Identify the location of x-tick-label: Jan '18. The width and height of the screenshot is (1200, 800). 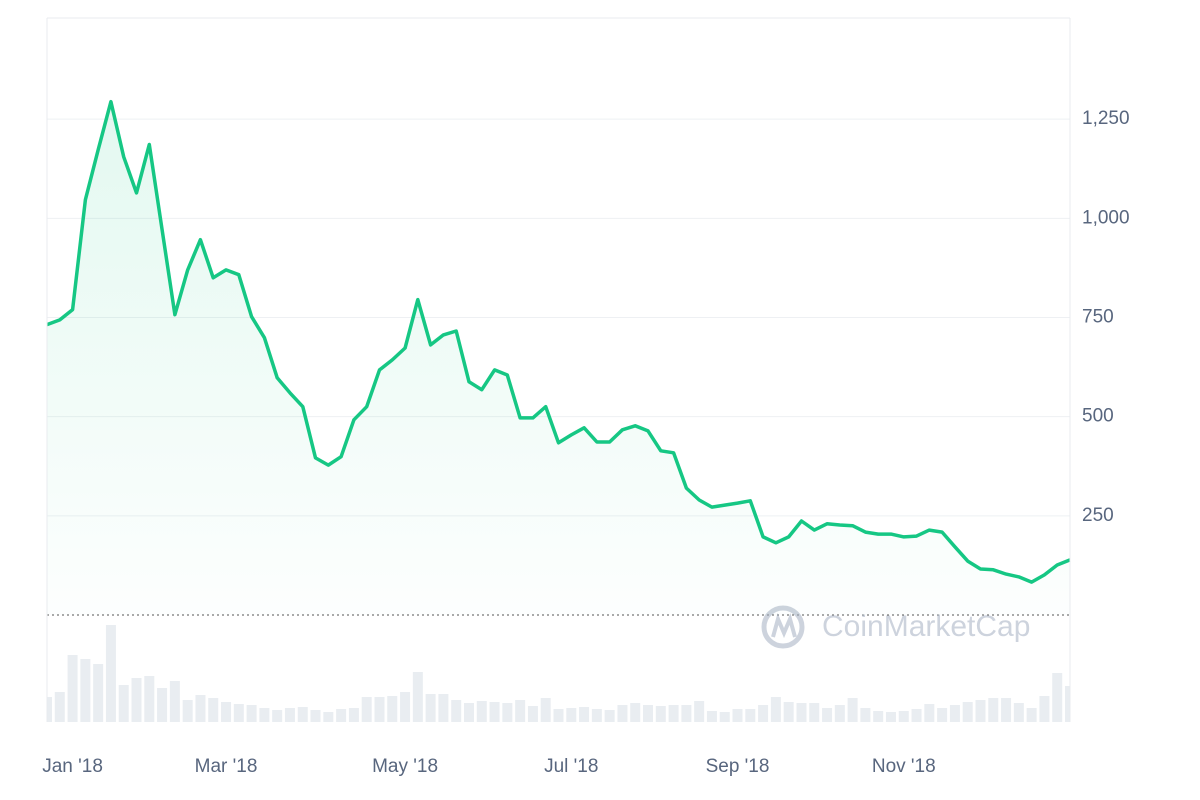
(72, 766).